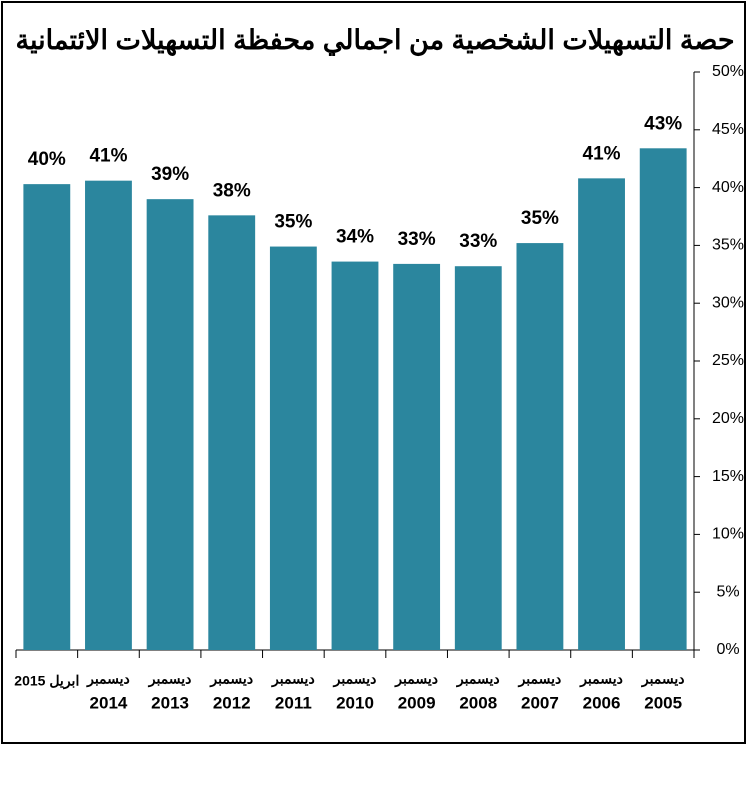  I want to click on x-tick-label: 2005, so click(663, 702).